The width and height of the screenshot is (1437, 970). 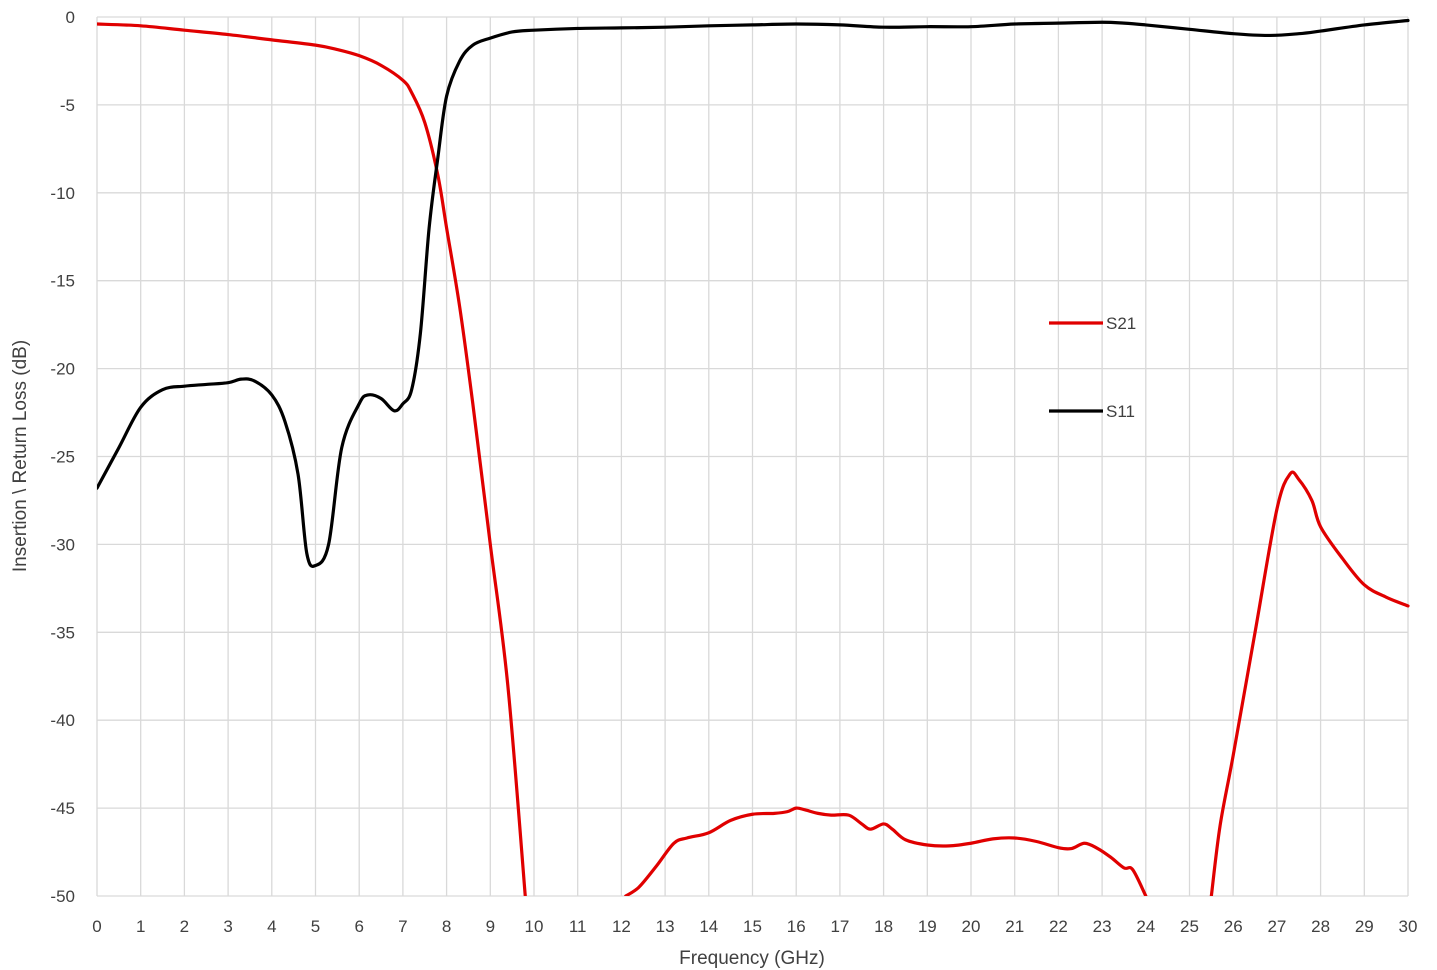 I want to click on legend: S21 S11, so click(x=1092, y=367).